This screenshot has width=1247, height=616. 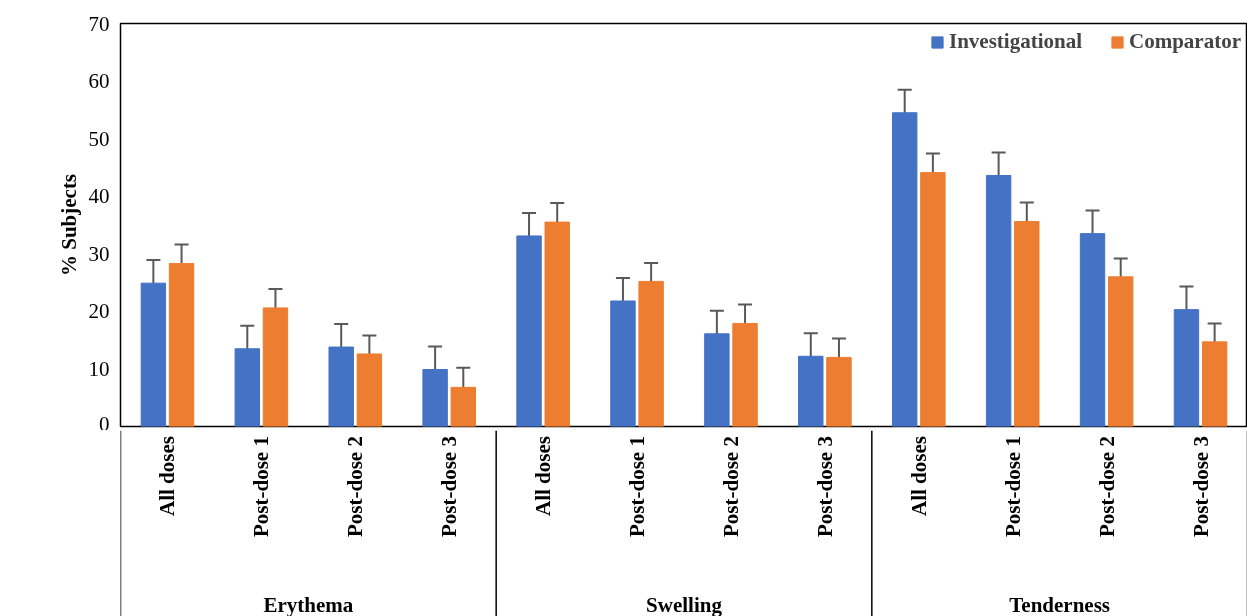 I want to click on y-tick-label: 60, so click(x=99, y=81).